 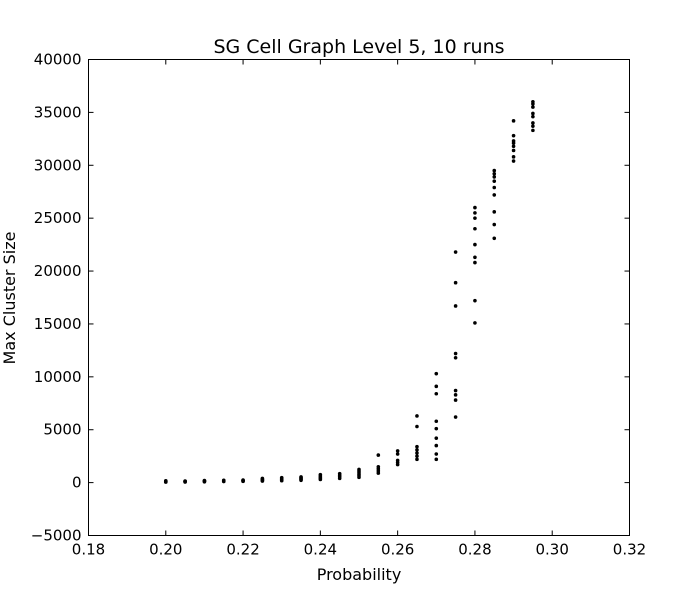 I want to click on x-tick-label: 0.20, so click(x=165, y=550).